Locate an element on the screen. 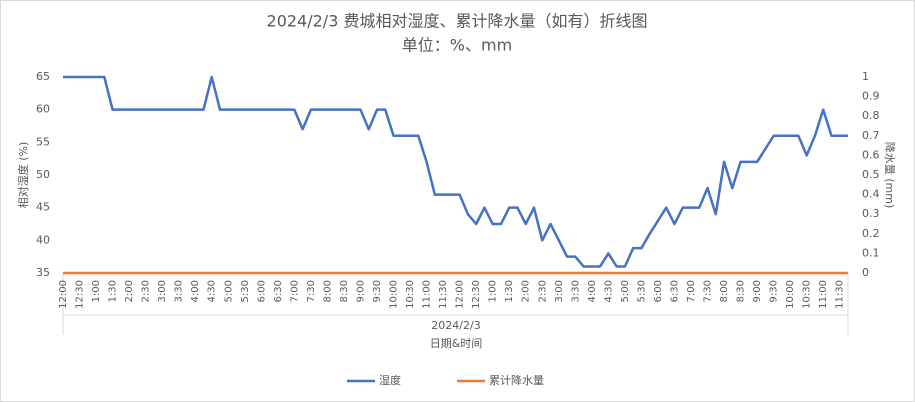 This screenshot has height=402, width=915. y2-tick-label: 1 is located at coordinates (865, 76).